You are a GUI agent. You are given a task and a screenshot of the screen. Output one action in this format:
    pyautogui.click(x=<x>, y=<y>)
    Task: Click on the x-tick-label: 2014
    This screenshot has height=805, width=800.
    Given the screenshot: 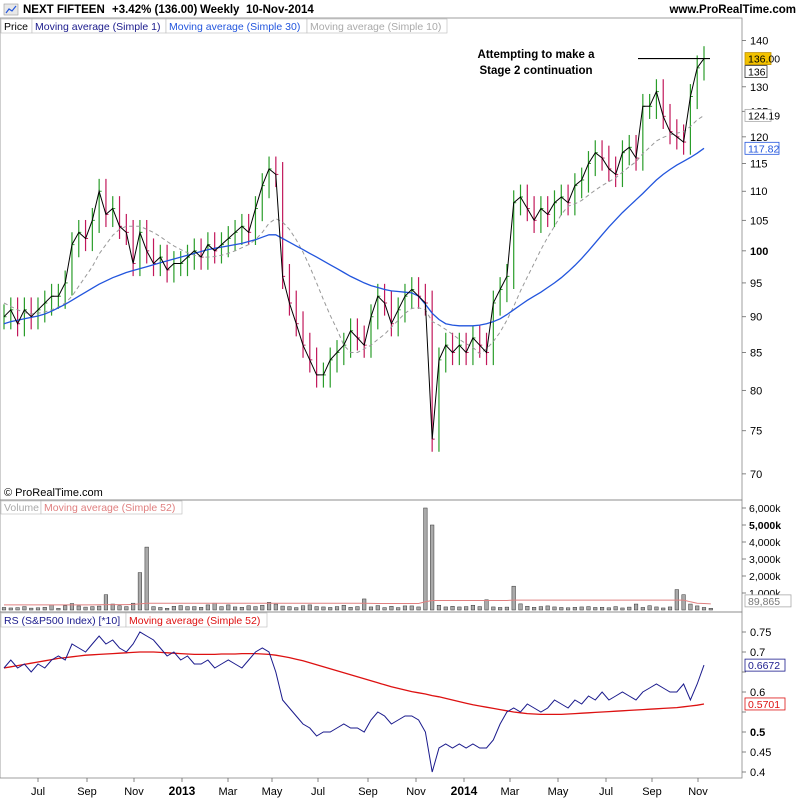 What is the action you would take?
    pyautogui.click(x=464, y=791)
    